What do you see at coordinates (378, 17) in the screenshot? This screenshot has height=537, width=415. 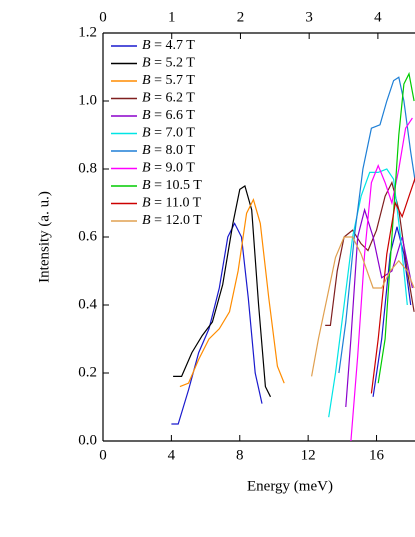 I see `x2-tick-label: 4` at bounding box center [378, 17].